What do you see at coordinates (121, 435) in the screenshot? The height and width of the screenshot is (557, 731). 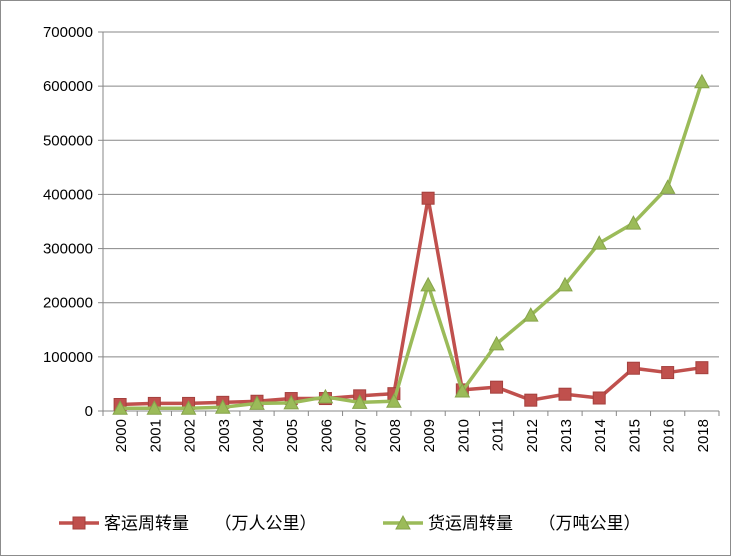 I see `x-tick-label: 2000` at bounding box center [121, 435].